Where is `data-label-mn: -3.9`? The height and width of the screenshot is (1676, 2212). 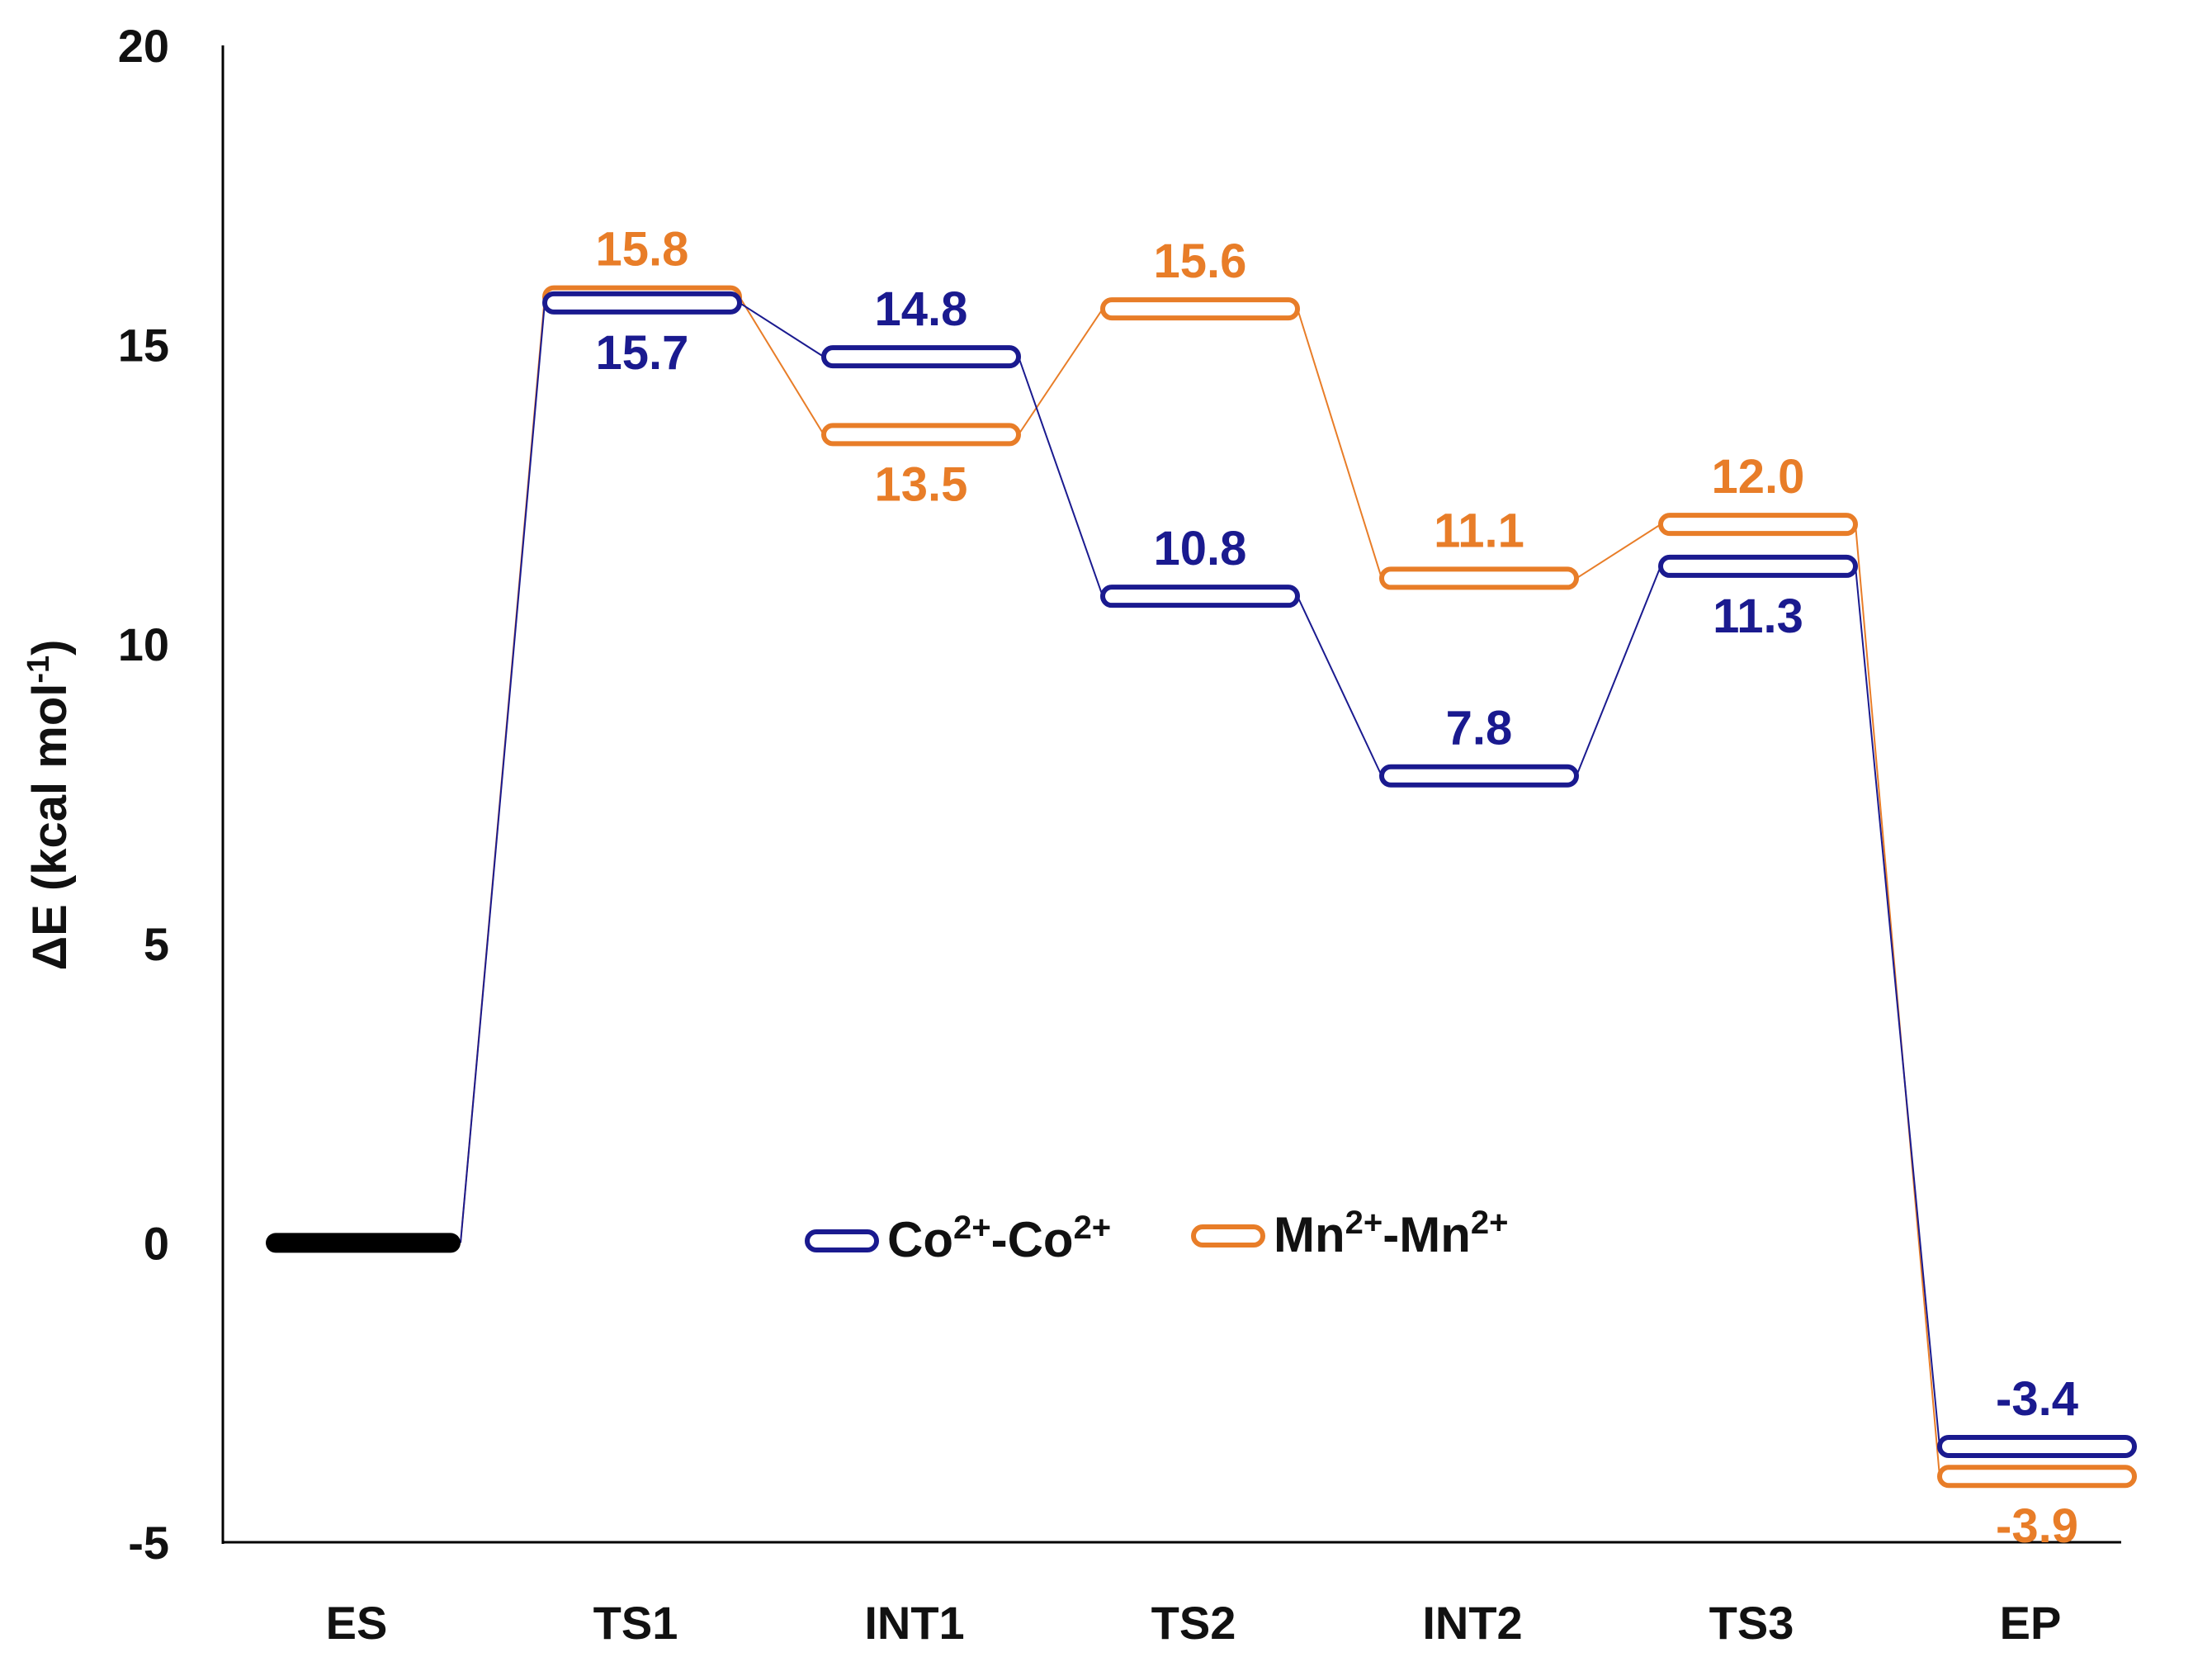 data-label-mn: -3.9 is located at coordinates (2037, 1526).